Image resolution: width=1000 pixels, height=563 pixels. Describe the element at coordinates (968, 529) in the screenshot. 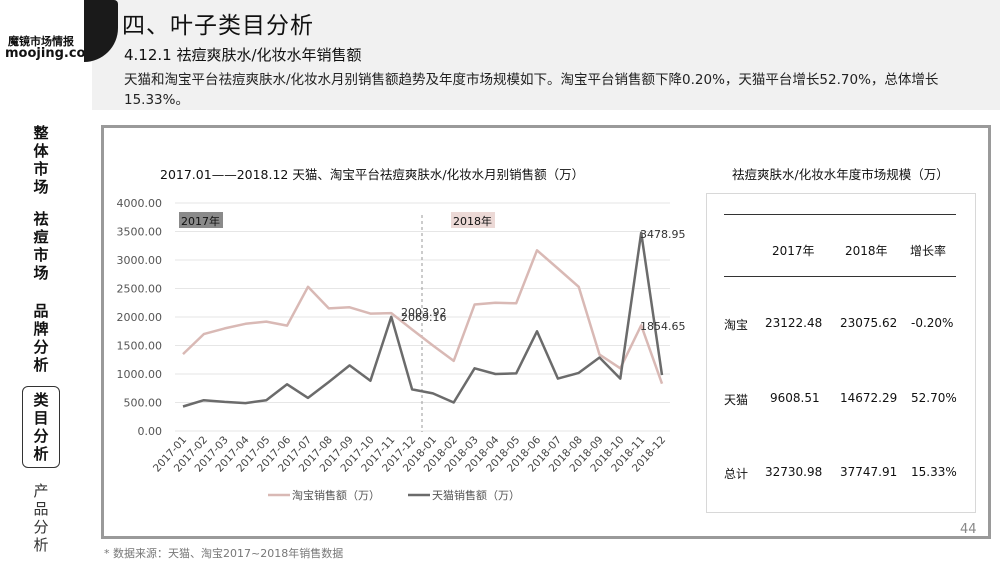

I see `page-number: 44` at that location.